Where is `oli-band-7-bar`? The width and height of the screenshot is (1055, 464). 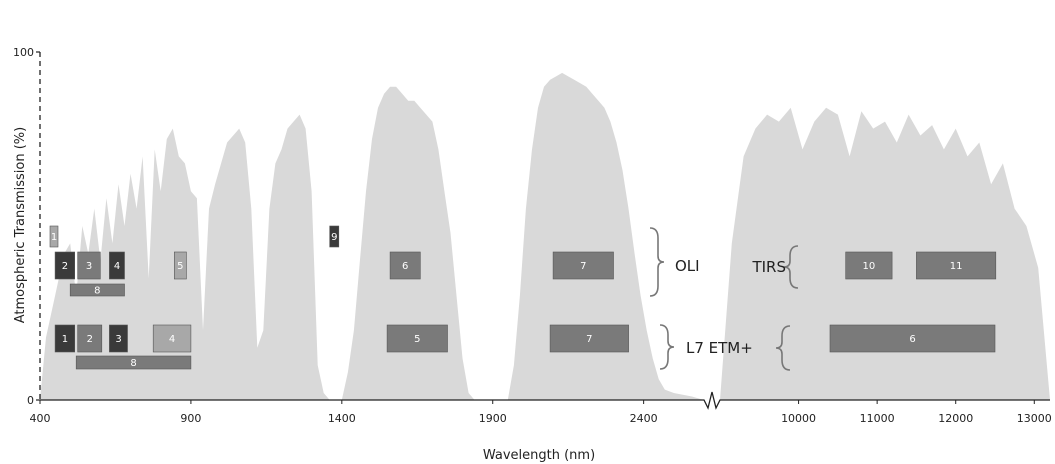
oli-band-7-bar is located at coordinates (583, 265).